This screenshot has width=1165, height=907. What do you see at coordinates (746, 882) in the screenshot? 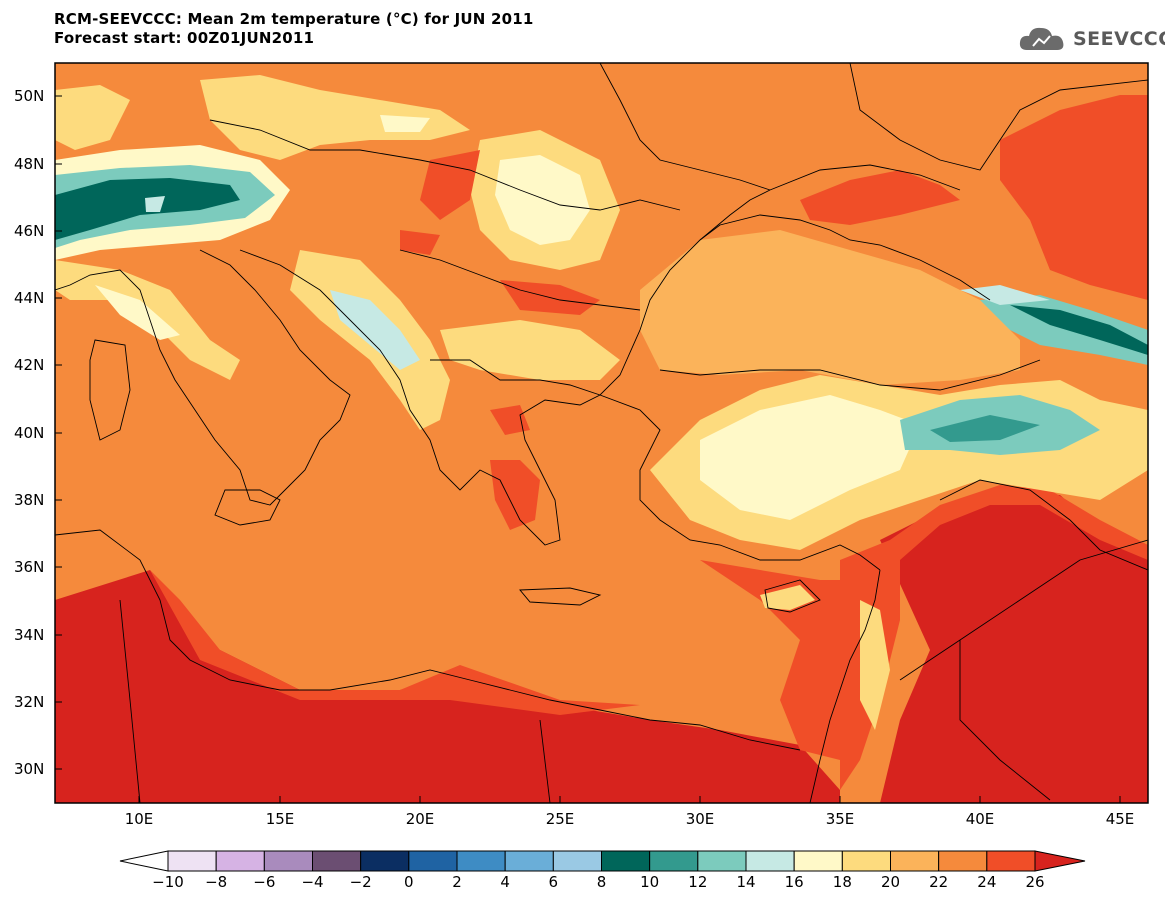
I see `colorbar-tick-label: 14` at bounding box center [746, 882].